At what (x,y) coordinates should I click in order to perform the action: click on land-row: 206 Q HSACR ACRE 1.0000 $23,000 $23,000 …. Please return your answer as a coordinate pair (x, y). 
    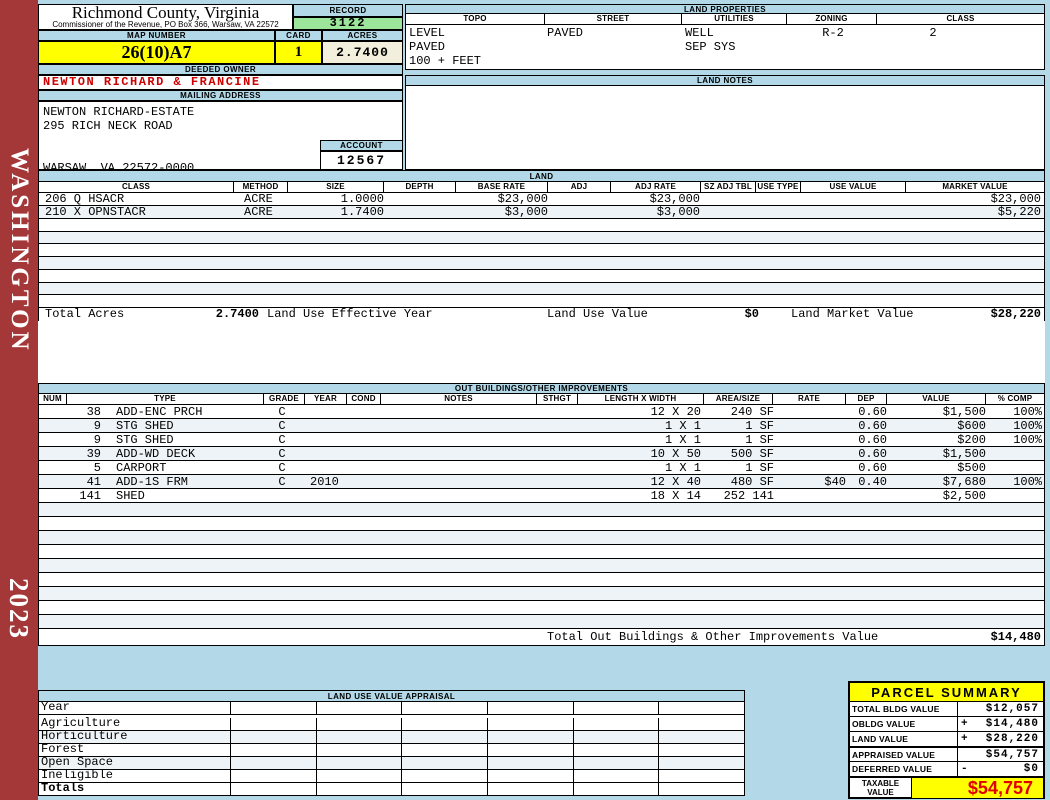
    Looking at the image, I should click on (541, 199).